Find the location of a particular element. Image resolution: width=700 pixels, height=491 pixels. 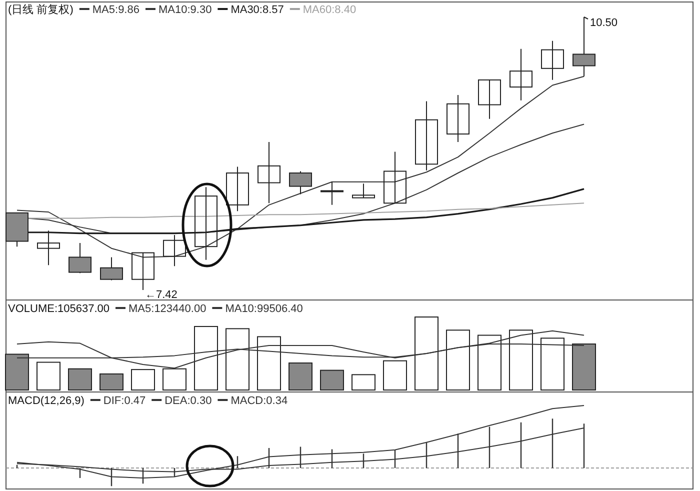

text: VOLUME:105637.00 is located at coordinates (59, 309).